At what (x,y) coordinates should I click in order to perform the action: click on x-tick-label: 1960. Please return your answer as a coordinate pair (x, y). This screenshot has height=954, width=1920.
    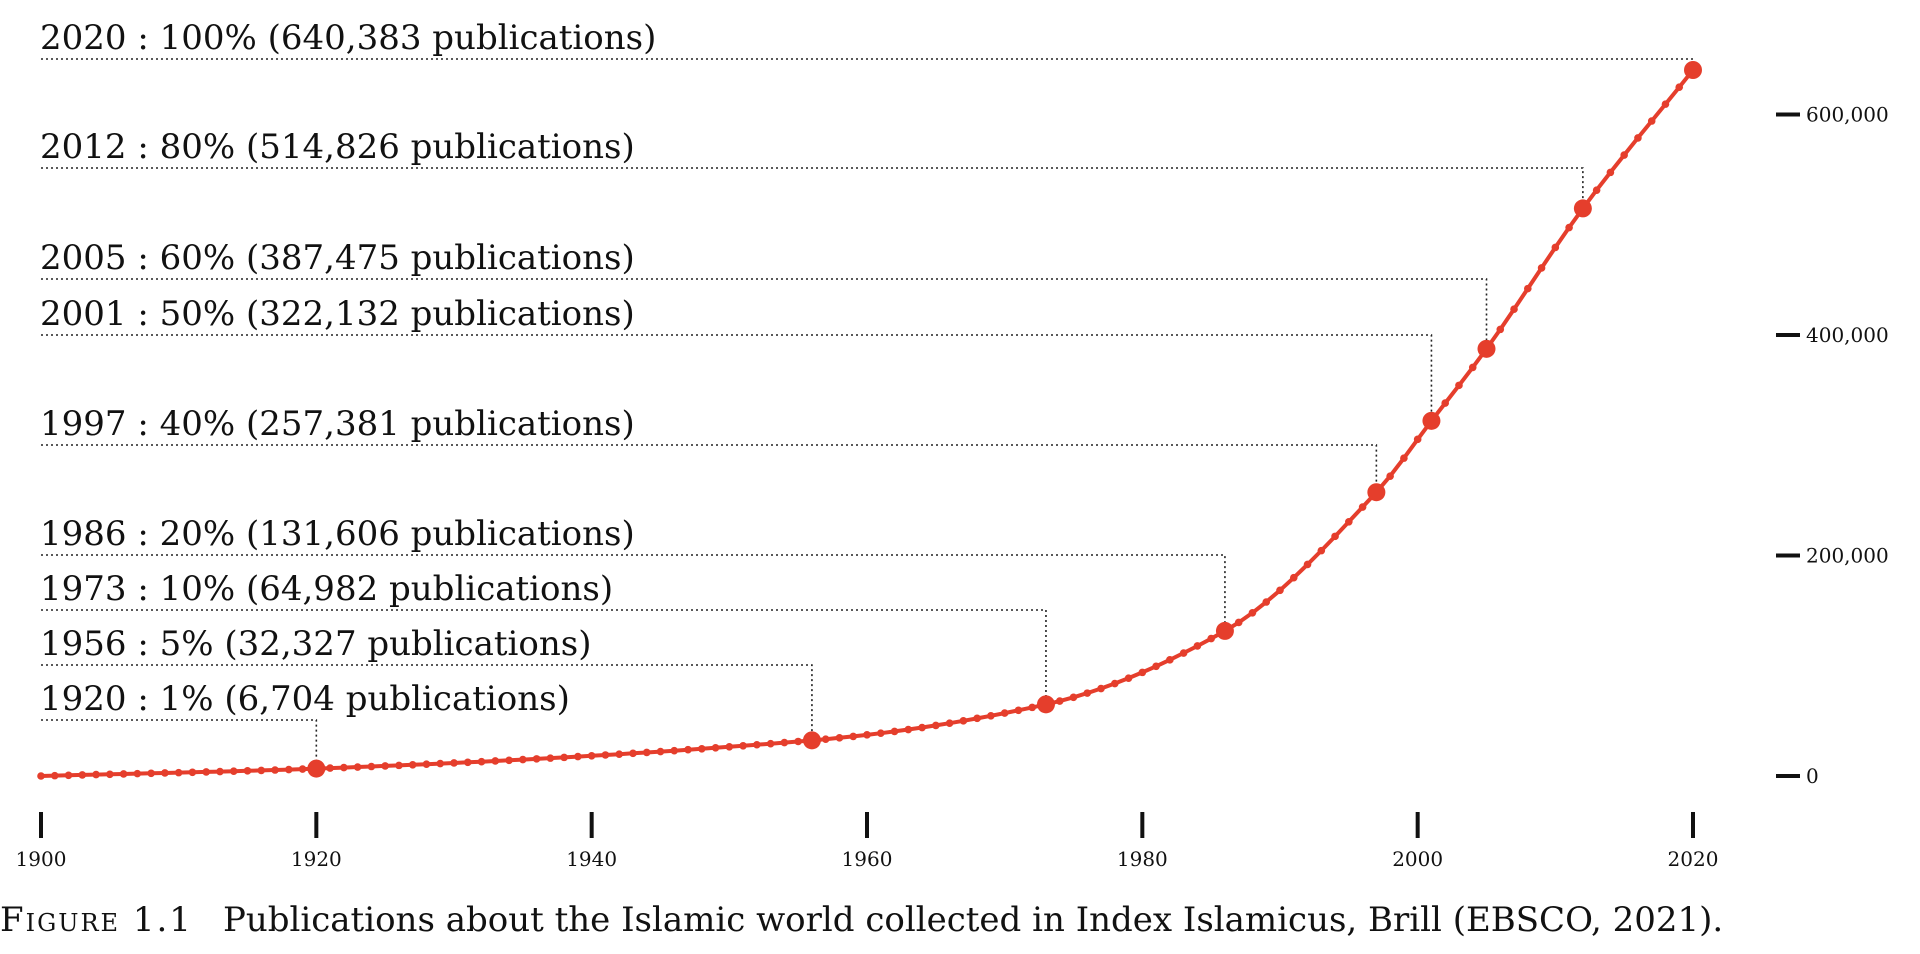
    Looking at the image, I should click on (867, 859).